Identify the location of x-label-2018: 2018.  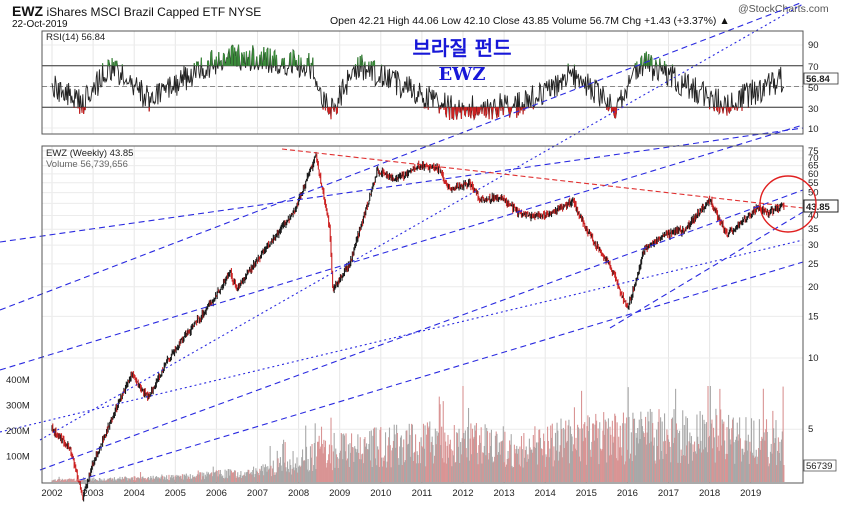
(709, 493).